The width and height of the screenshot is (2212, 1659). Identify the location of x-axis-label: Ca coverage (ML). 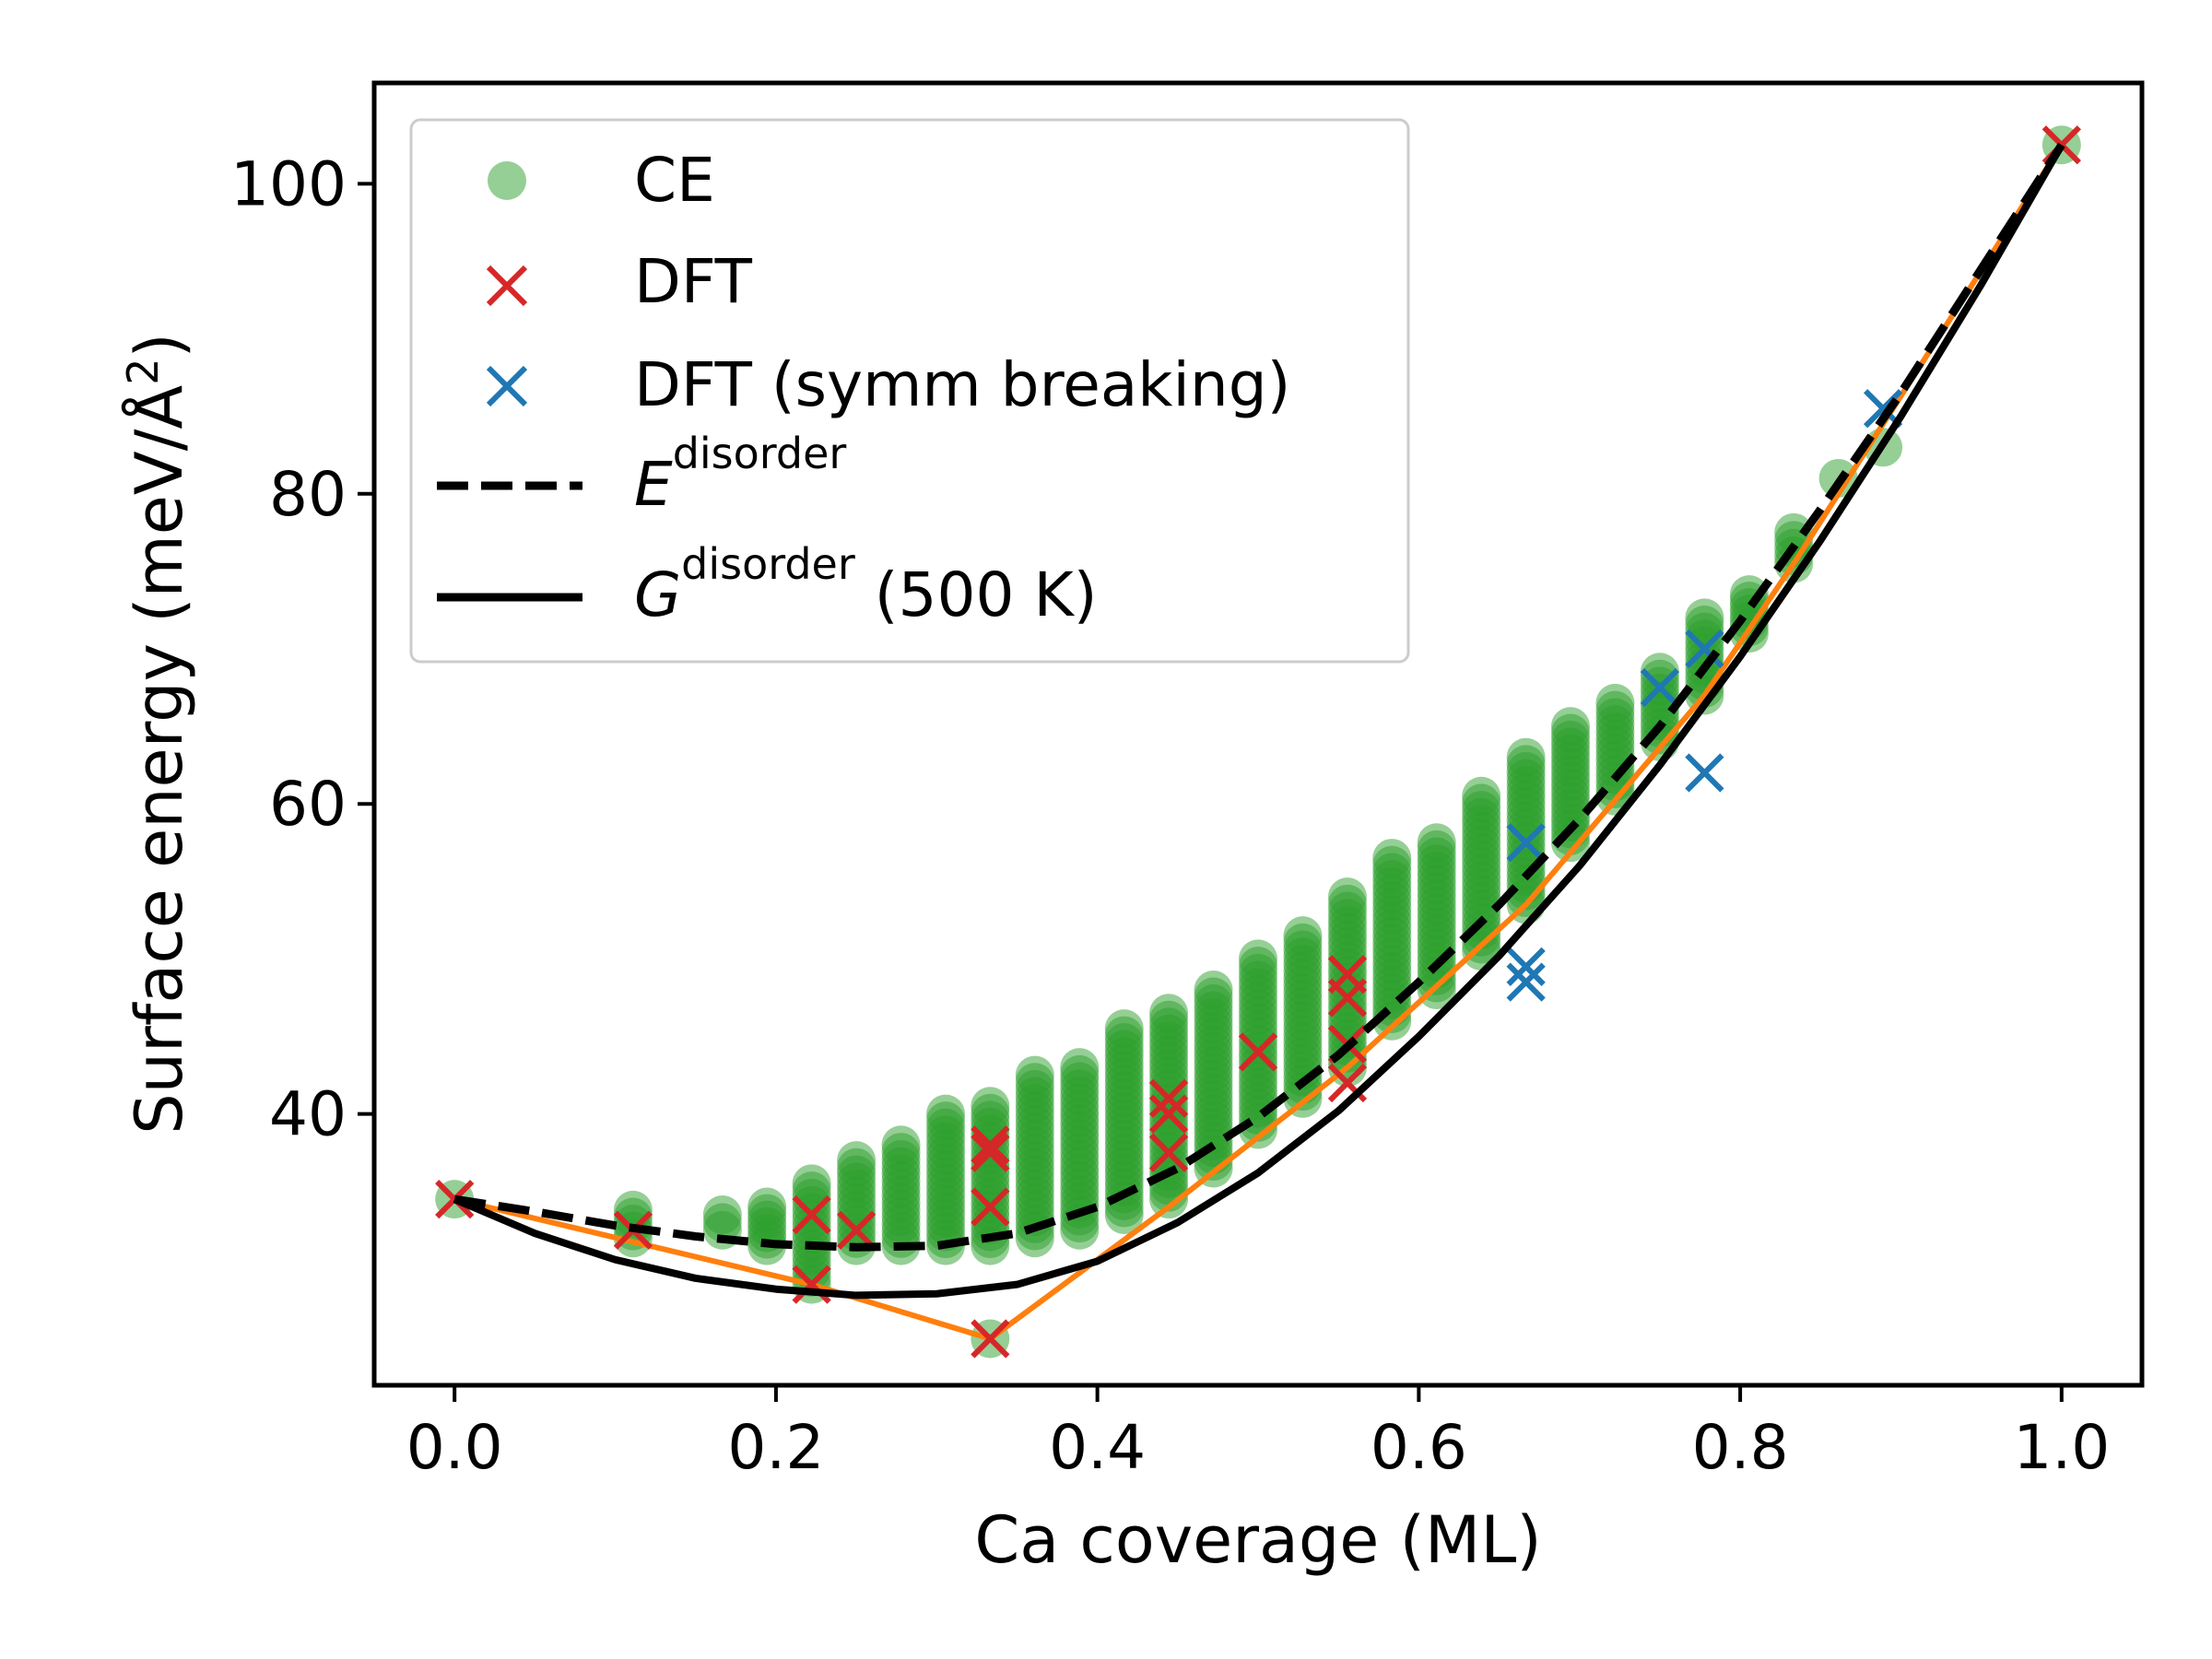
(1257, 1540).